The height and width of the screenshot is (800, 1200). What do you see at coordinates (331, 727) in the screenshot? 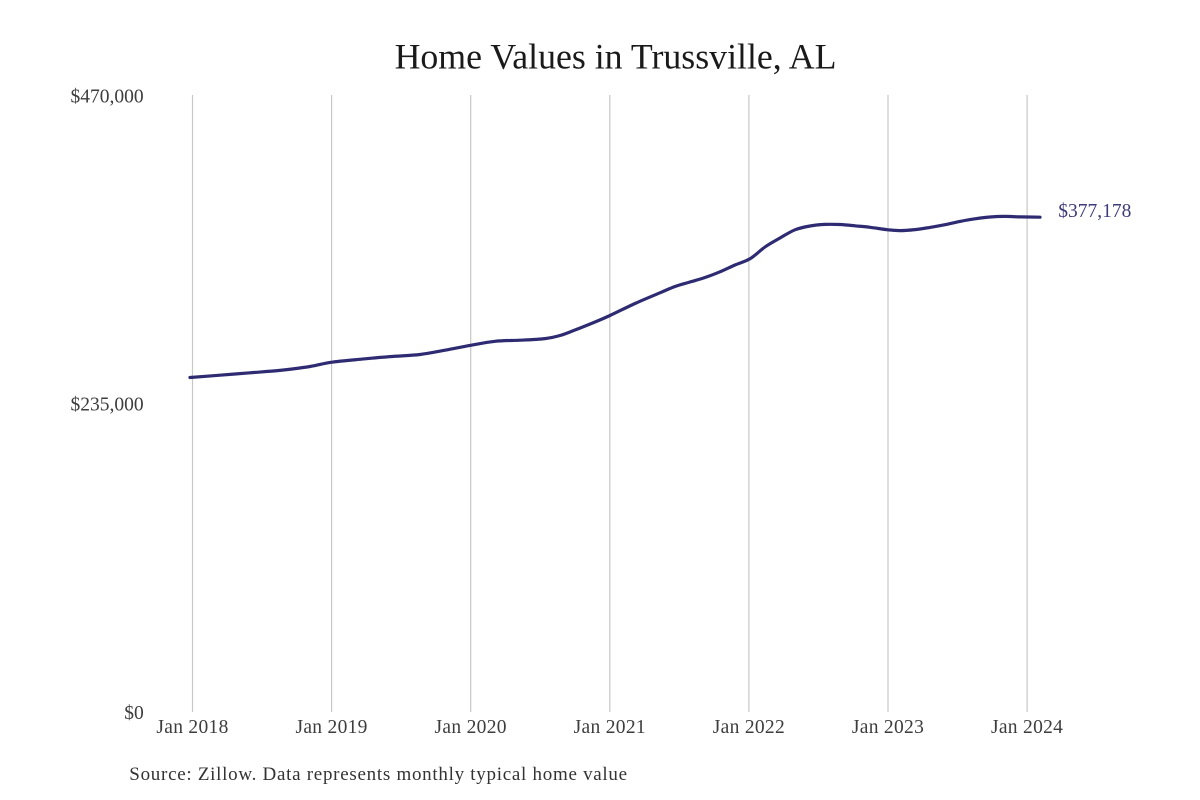
I see `svg-text: Jan 2019` at bounding box center [331, 727].